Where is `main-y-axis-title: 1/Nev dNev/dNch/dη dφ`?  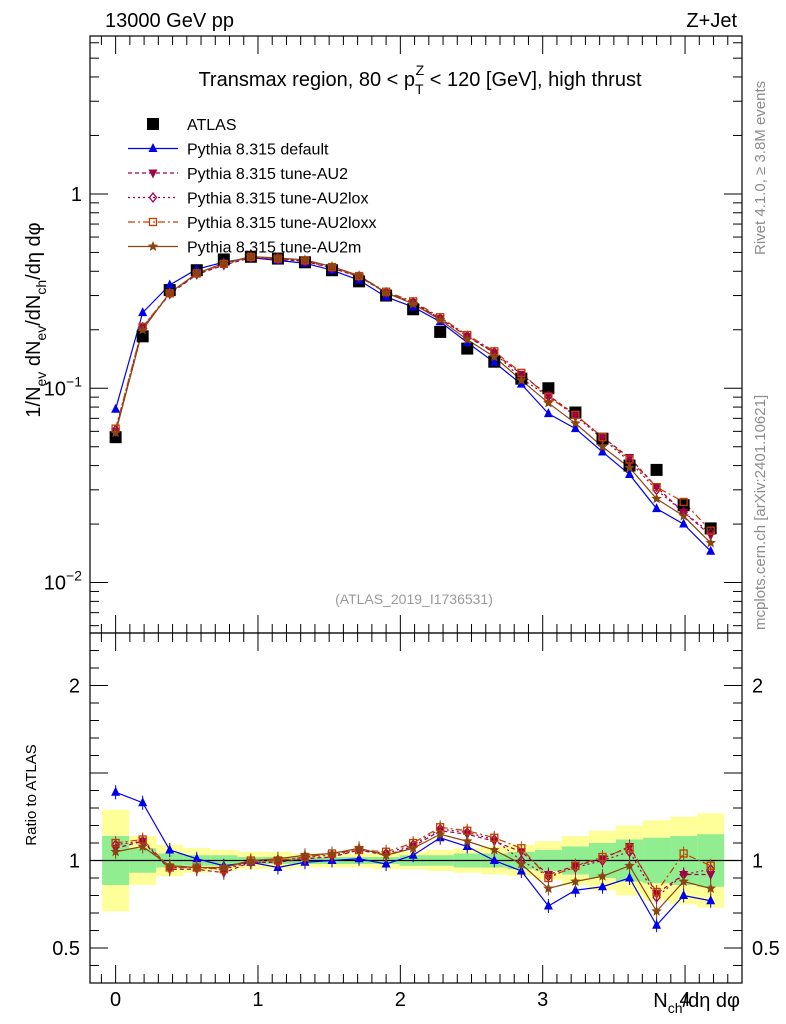 main-y-axis-title: 1/Nev dNev/dNch/dη dφ is located at coordinates (36, 319).